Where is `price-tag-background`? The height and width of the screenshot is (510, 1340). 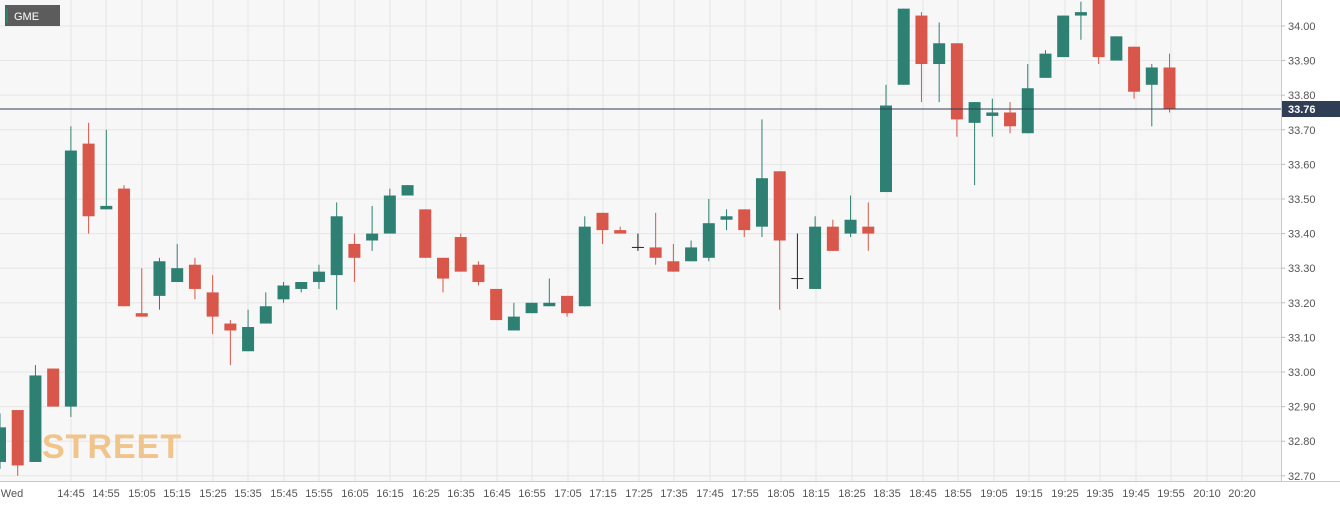
price-tag-background is located at coordinates (1311, 109).